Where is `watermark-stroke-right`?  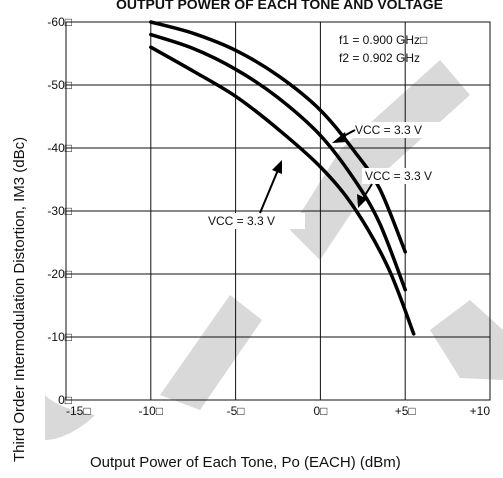 watermark-stroke-right is located at coordinates (380, 160).